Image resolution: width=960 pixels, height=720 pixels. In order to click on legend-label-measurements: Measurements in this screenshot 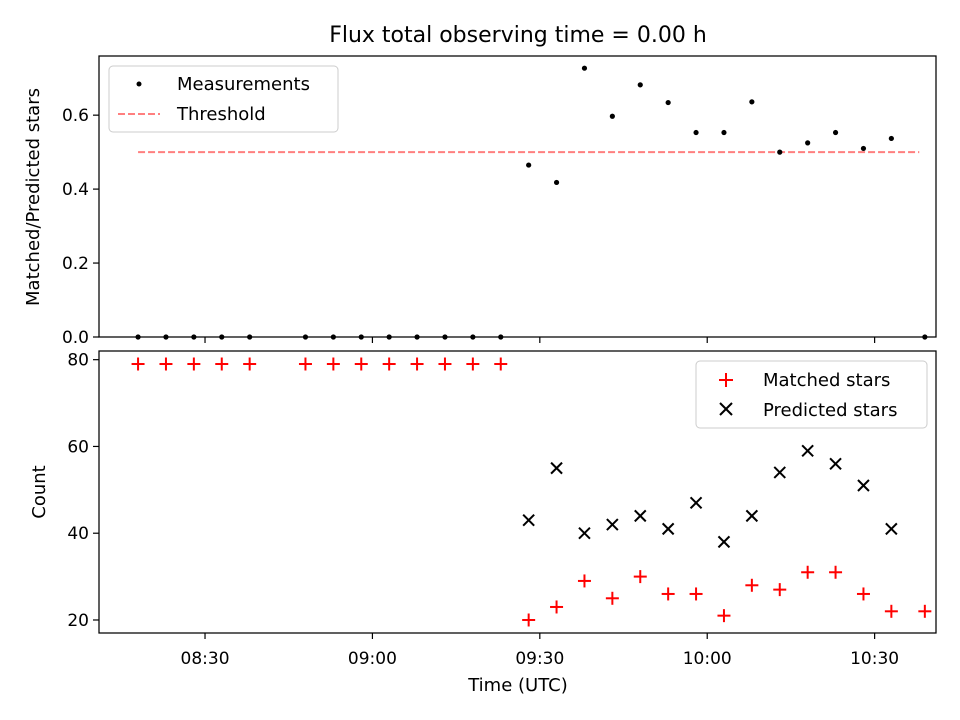, I will do `click(243, 84)`.